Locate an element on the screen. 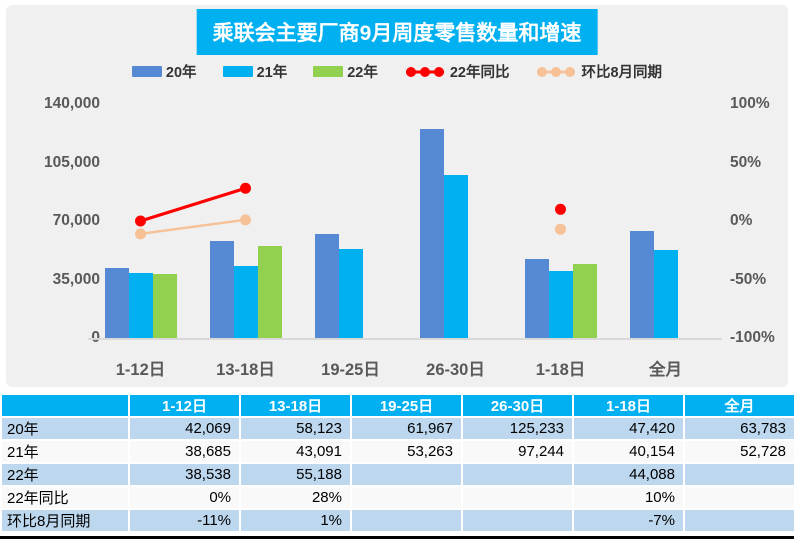 The width and height of the screenshot is (794, 542). table-cell: -11% is located at coordinates (184, 520).